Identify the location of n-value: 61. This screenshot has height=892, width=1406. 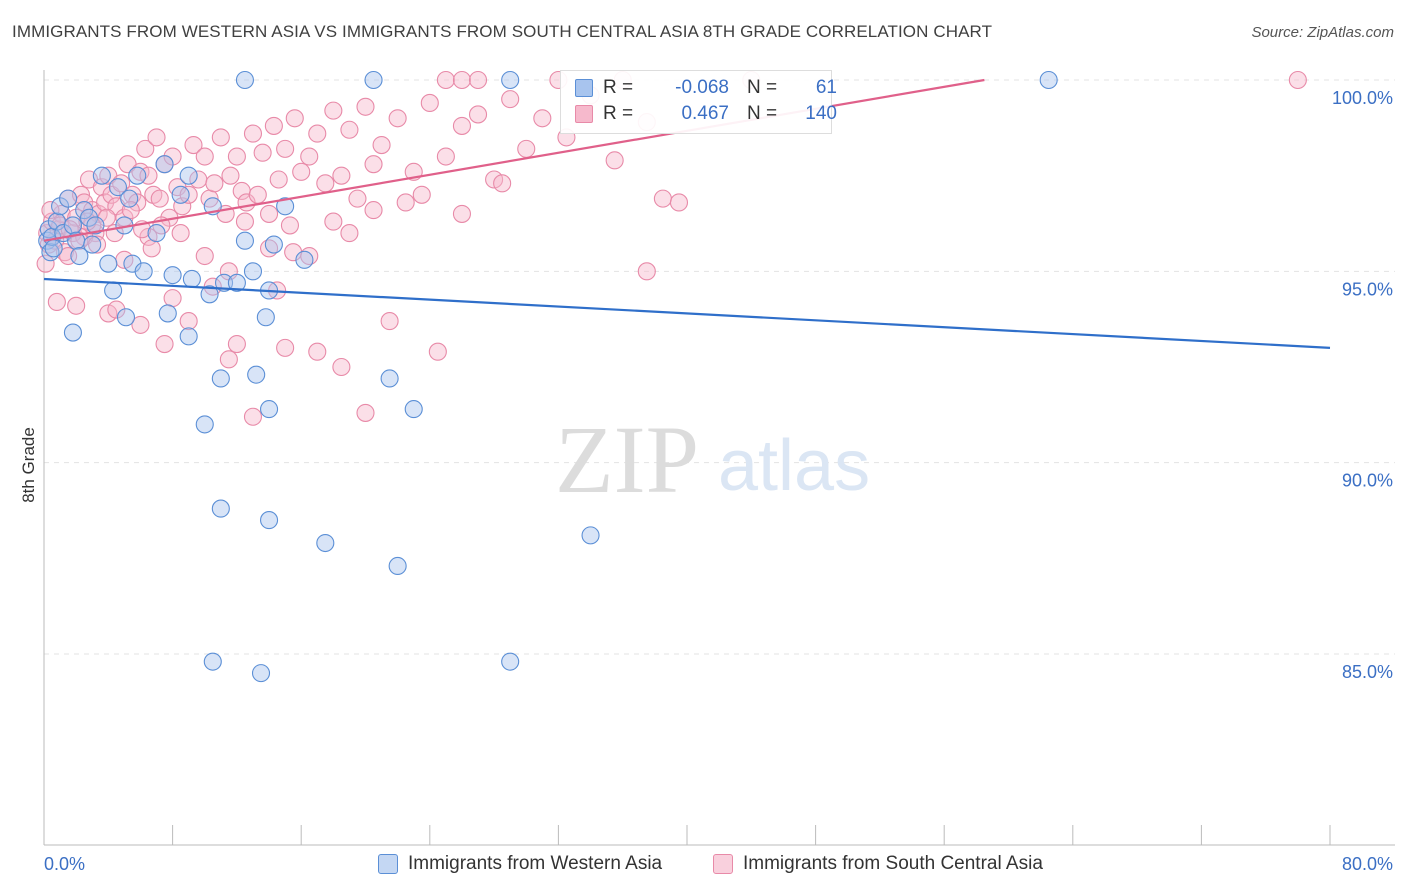
(826, 87).